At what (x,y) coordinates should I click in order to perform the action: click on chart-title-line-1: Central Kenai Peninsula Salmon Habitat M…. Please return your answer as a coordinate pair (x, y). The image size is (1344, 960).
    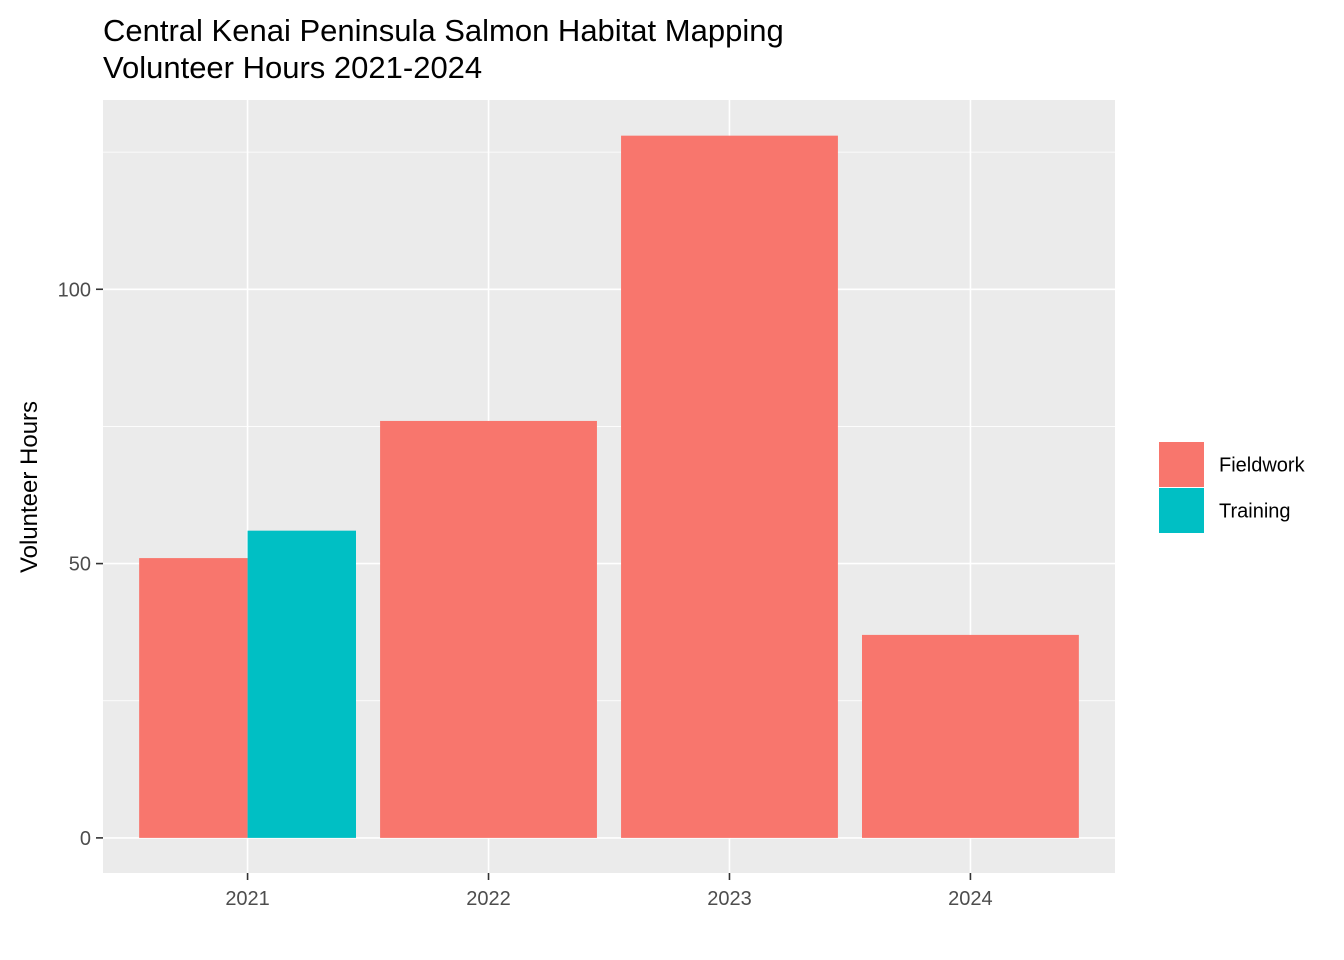
    Looking at the image, I should click on (443, 30).